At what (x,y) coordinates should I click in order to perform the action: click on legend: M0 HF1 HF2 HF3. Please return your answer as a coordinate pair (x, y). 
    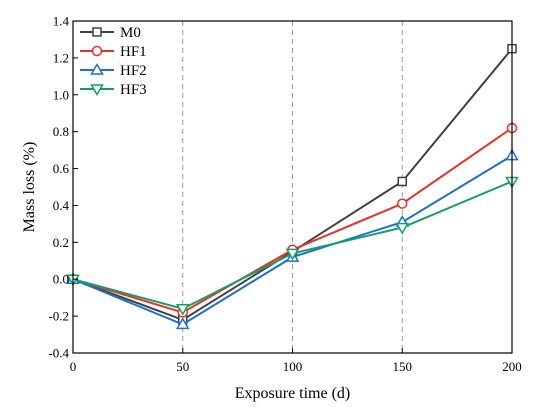
    Looking at the image, I should click on (113, 61).